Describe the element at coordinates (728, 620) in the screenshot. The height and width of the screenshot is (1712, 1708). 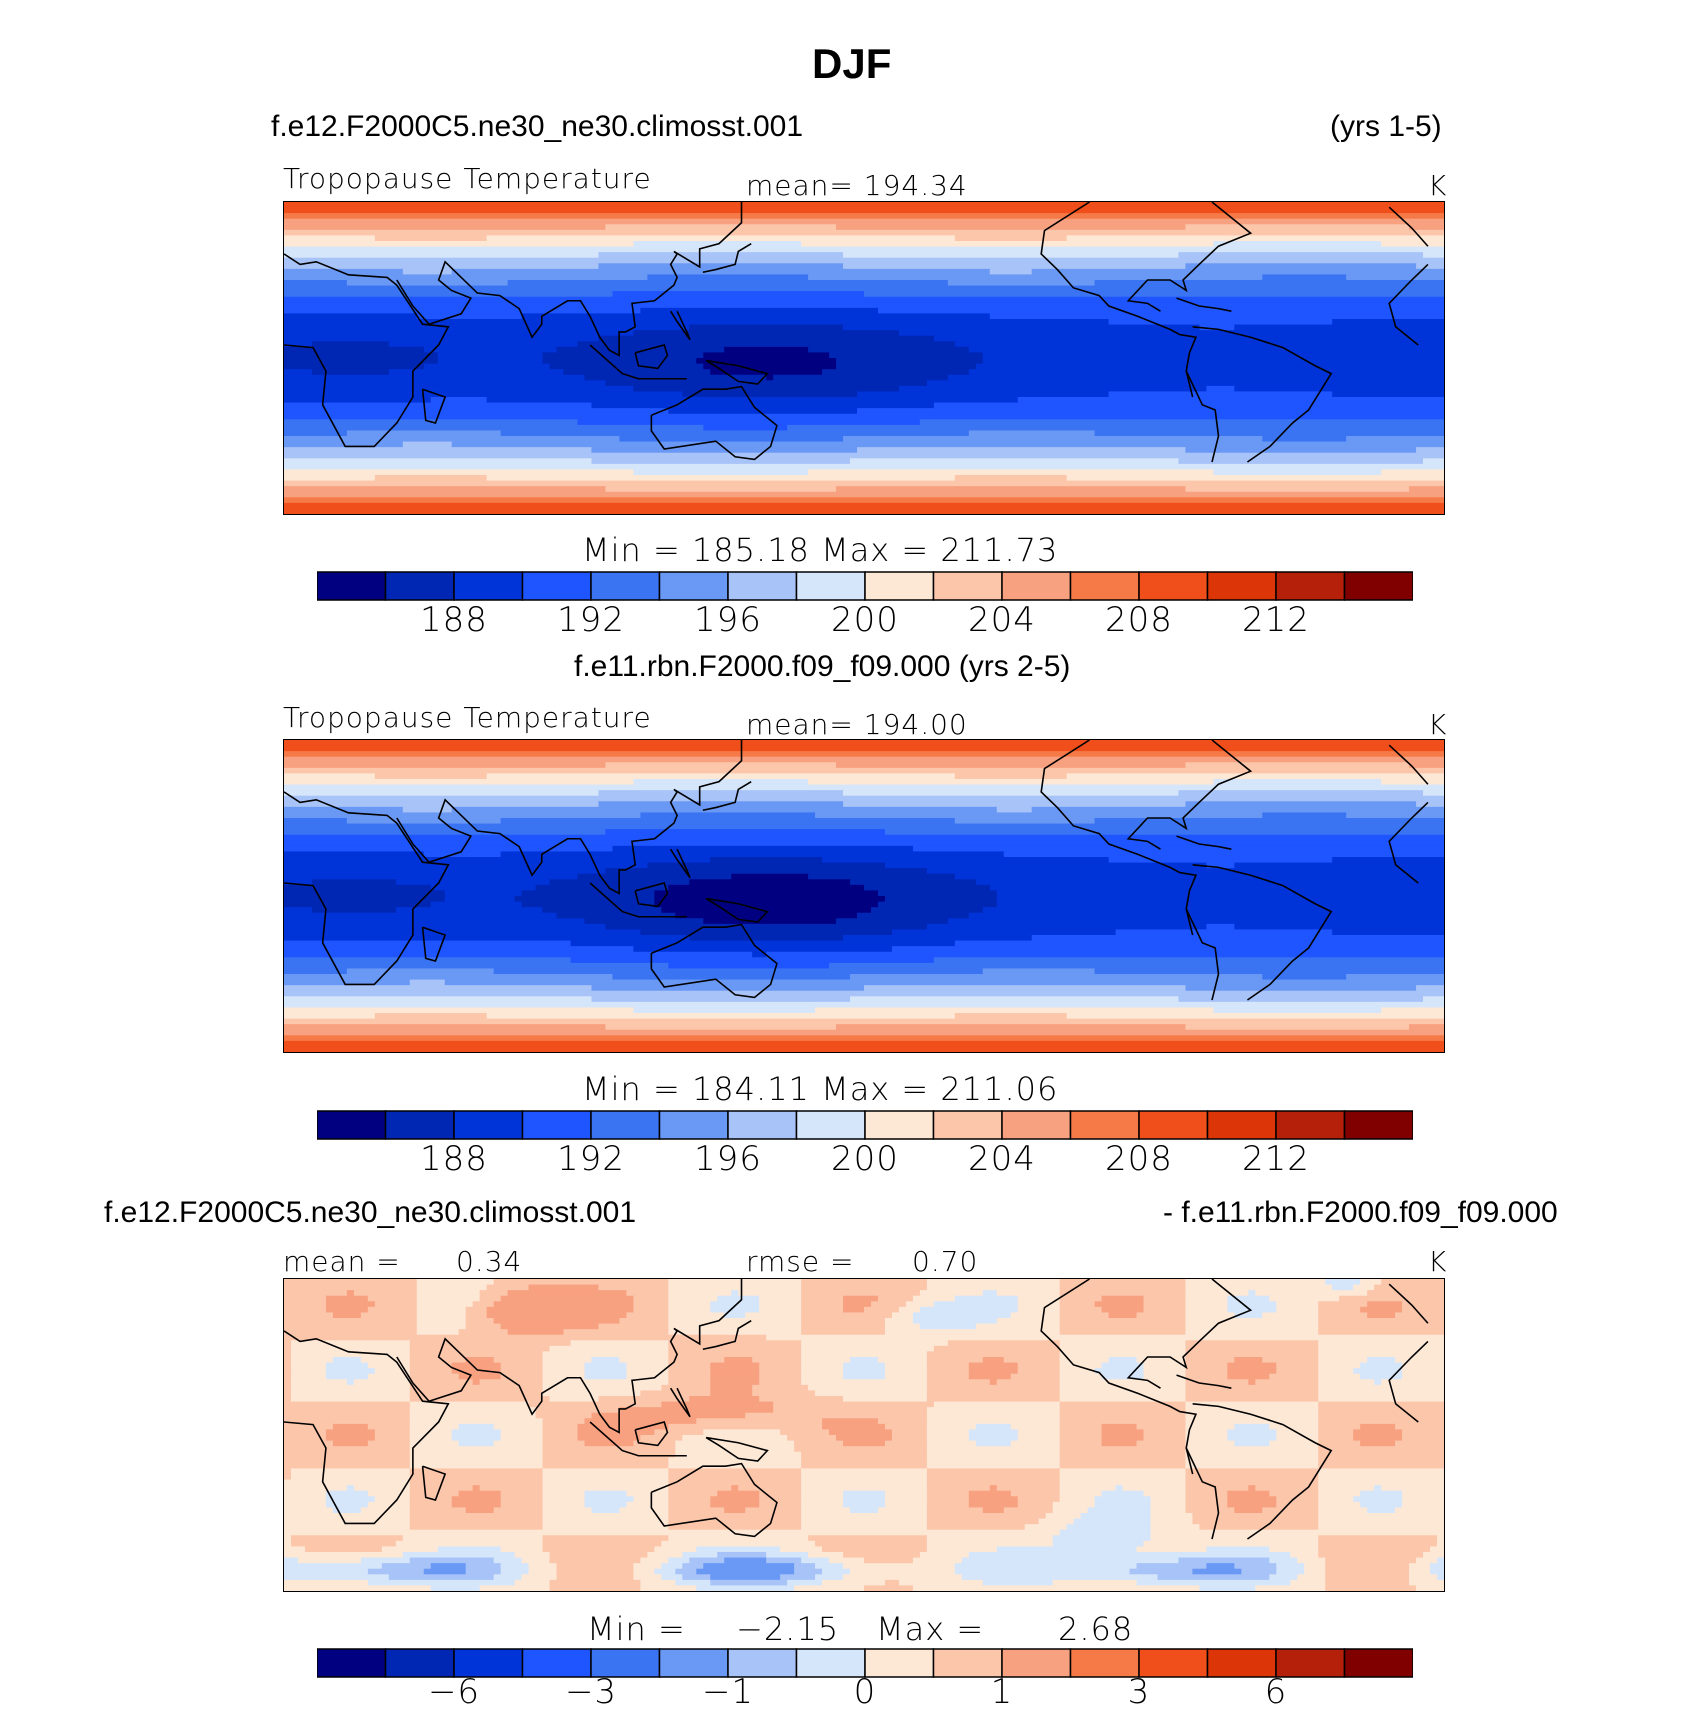
I see `panel1-colorbar-tick-label: 196` at that location.